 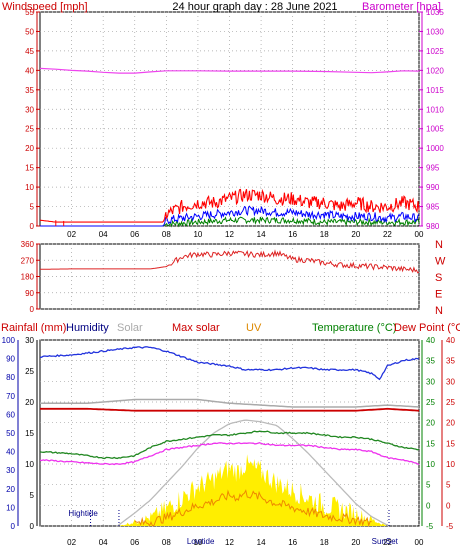 I want to click on windspeed-tick-label: 40, so click(x=29, y=70).